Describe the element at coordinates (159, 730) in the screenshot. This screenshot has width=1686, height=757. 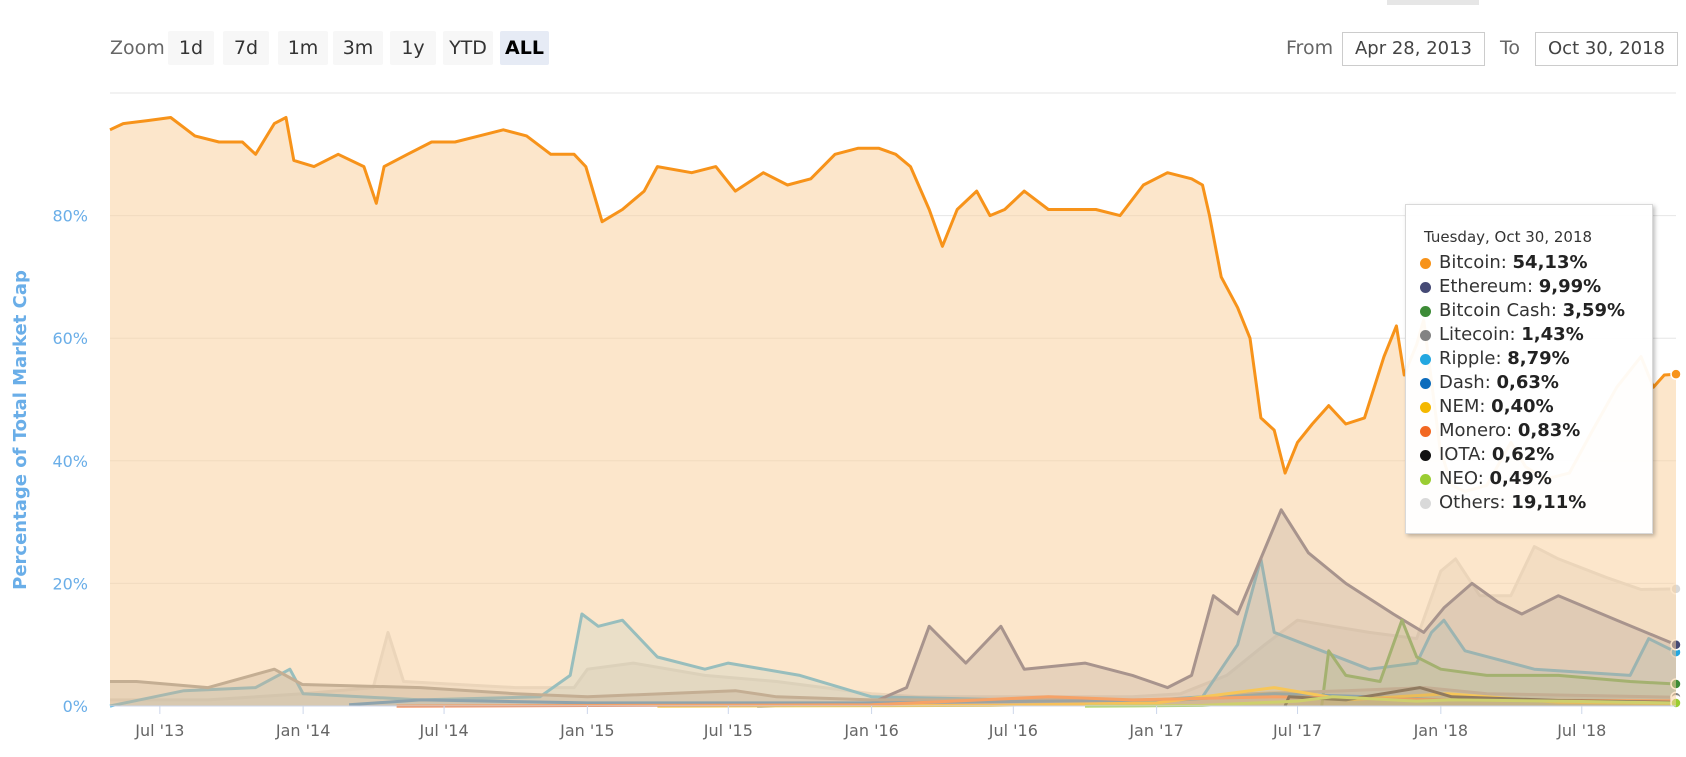
I see `x-tick-label: Jul '13` at that location.